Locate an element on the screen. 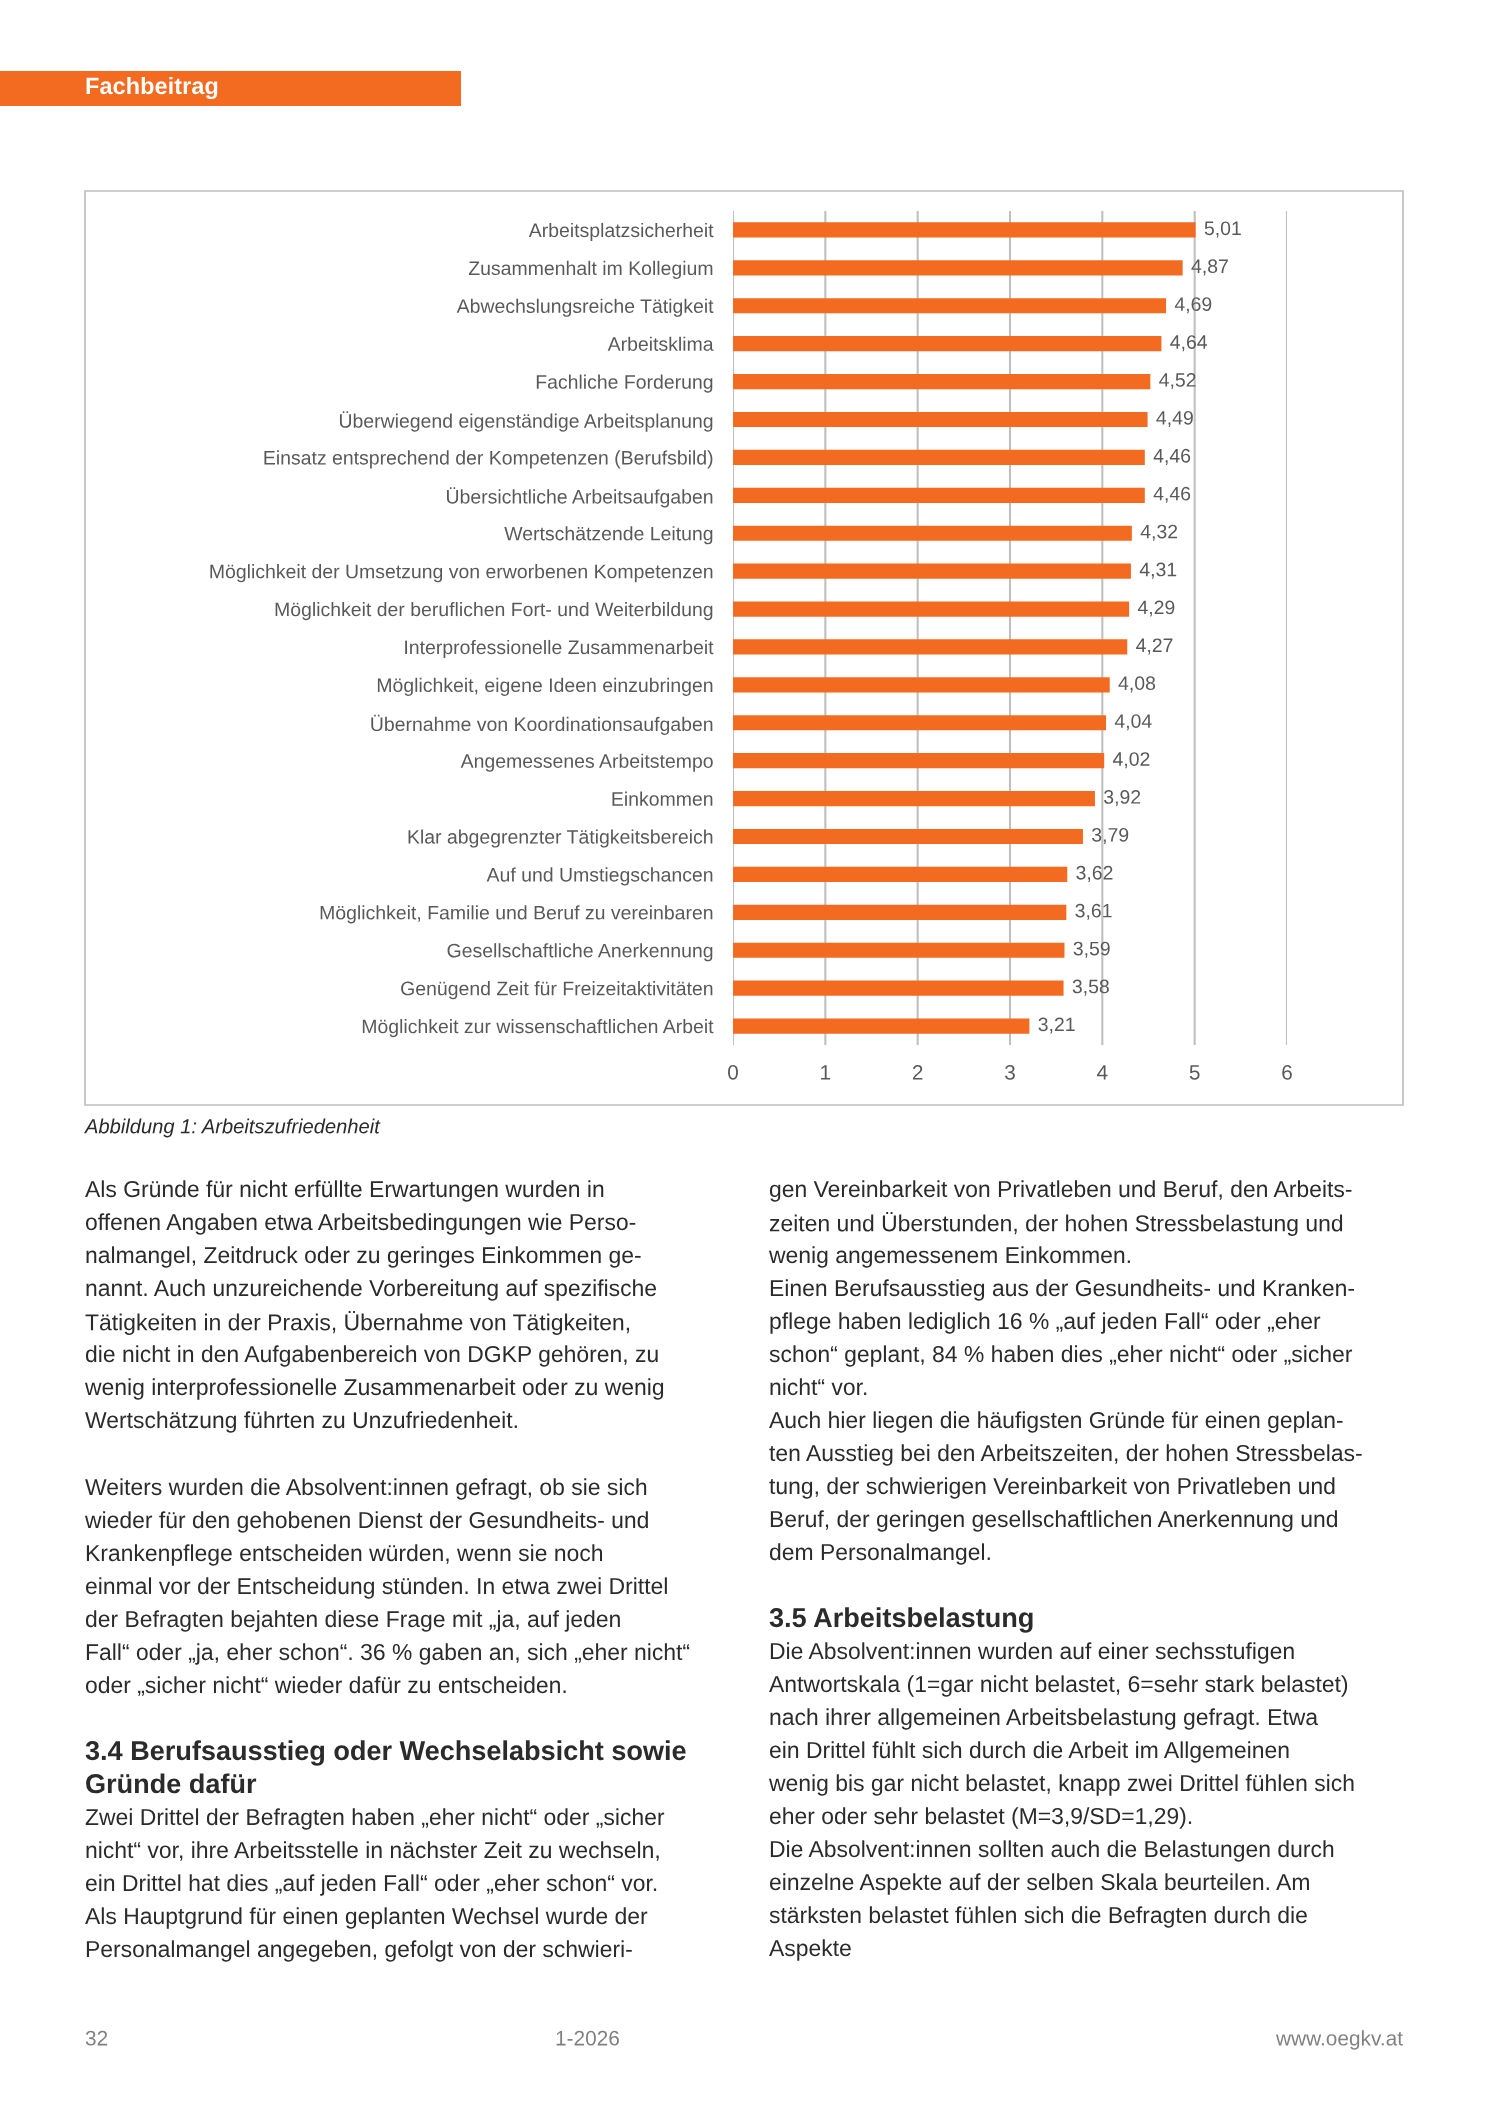 The width and height of the screenshot is (1488, 2105). y-tick-label: Möglichkeit, eigene Ideen einzubringen is located at coordinates (545, 686).